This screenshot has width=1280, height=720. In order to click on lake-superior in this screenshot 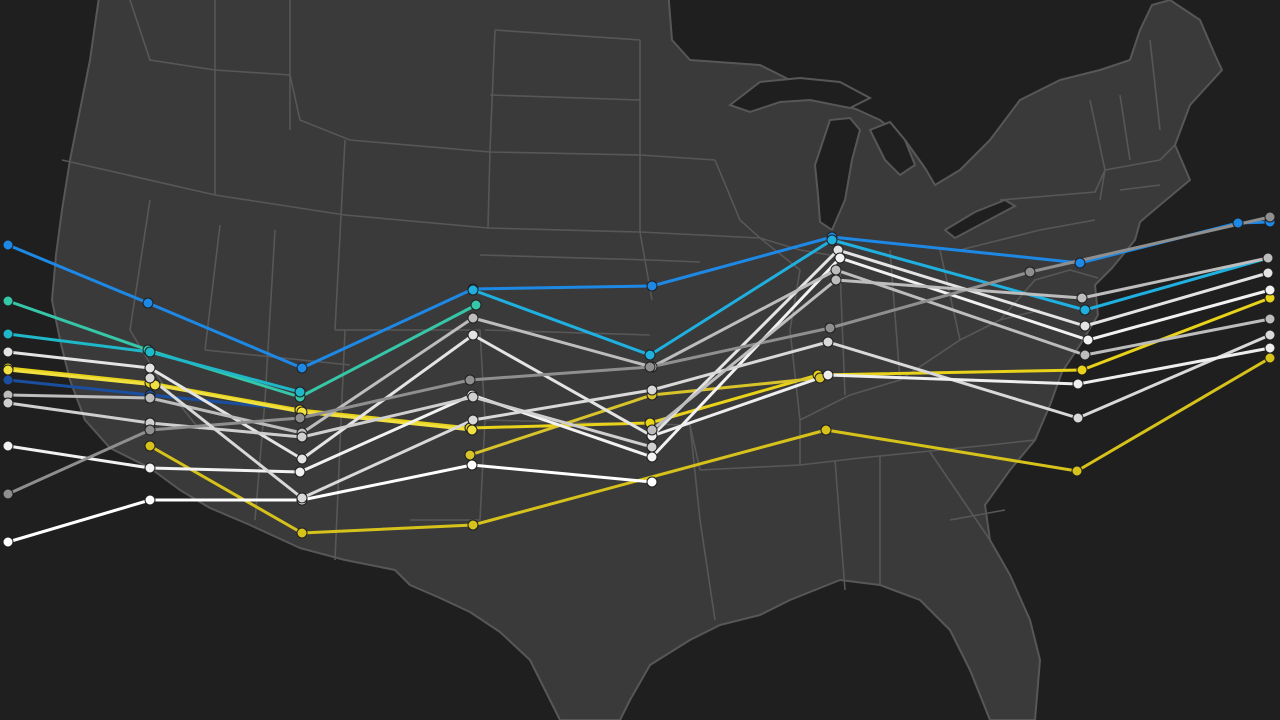, I will do `click(800, 95)`.